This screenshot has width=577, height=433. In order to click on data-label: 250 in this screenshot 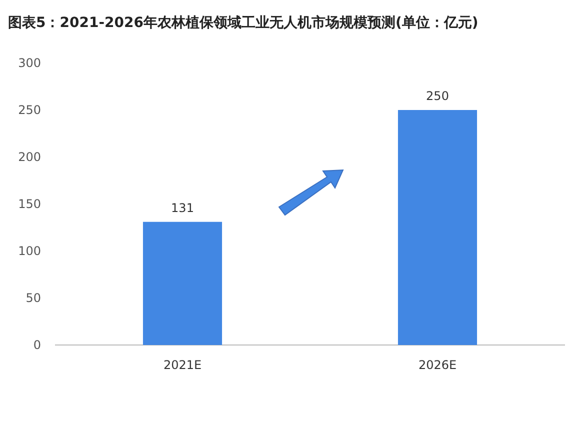, I will do `click(437, 96)`.